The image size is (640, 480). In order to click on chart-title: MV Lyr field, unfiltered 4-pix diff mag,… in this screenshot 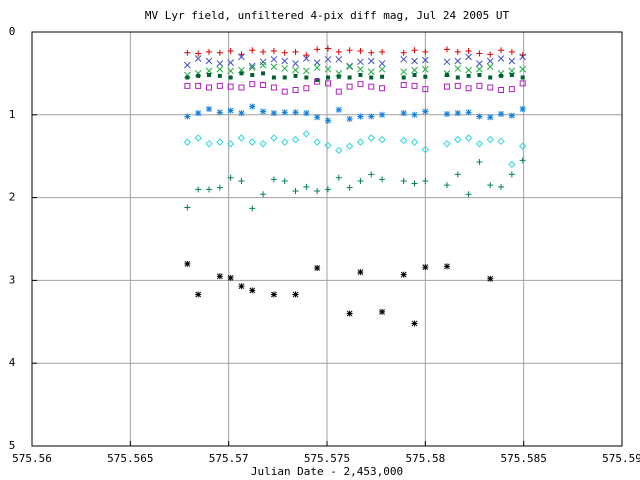, I will do `click(327, 15)`.